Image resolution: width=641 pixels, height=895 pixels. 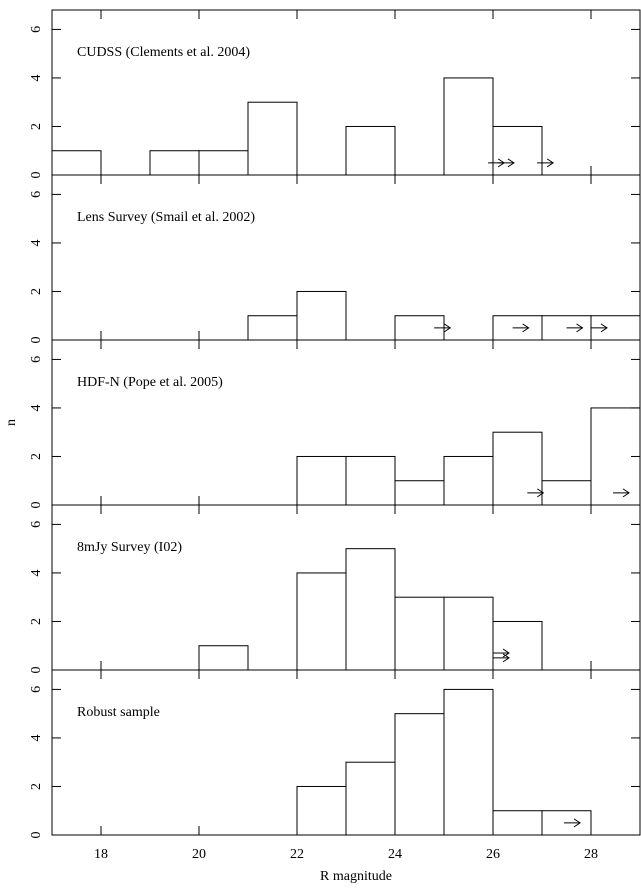 What do you see at coordinates (493, 854) in the screenshot?
I see `x-tick-label: 26` at bounding box center [493, 854].